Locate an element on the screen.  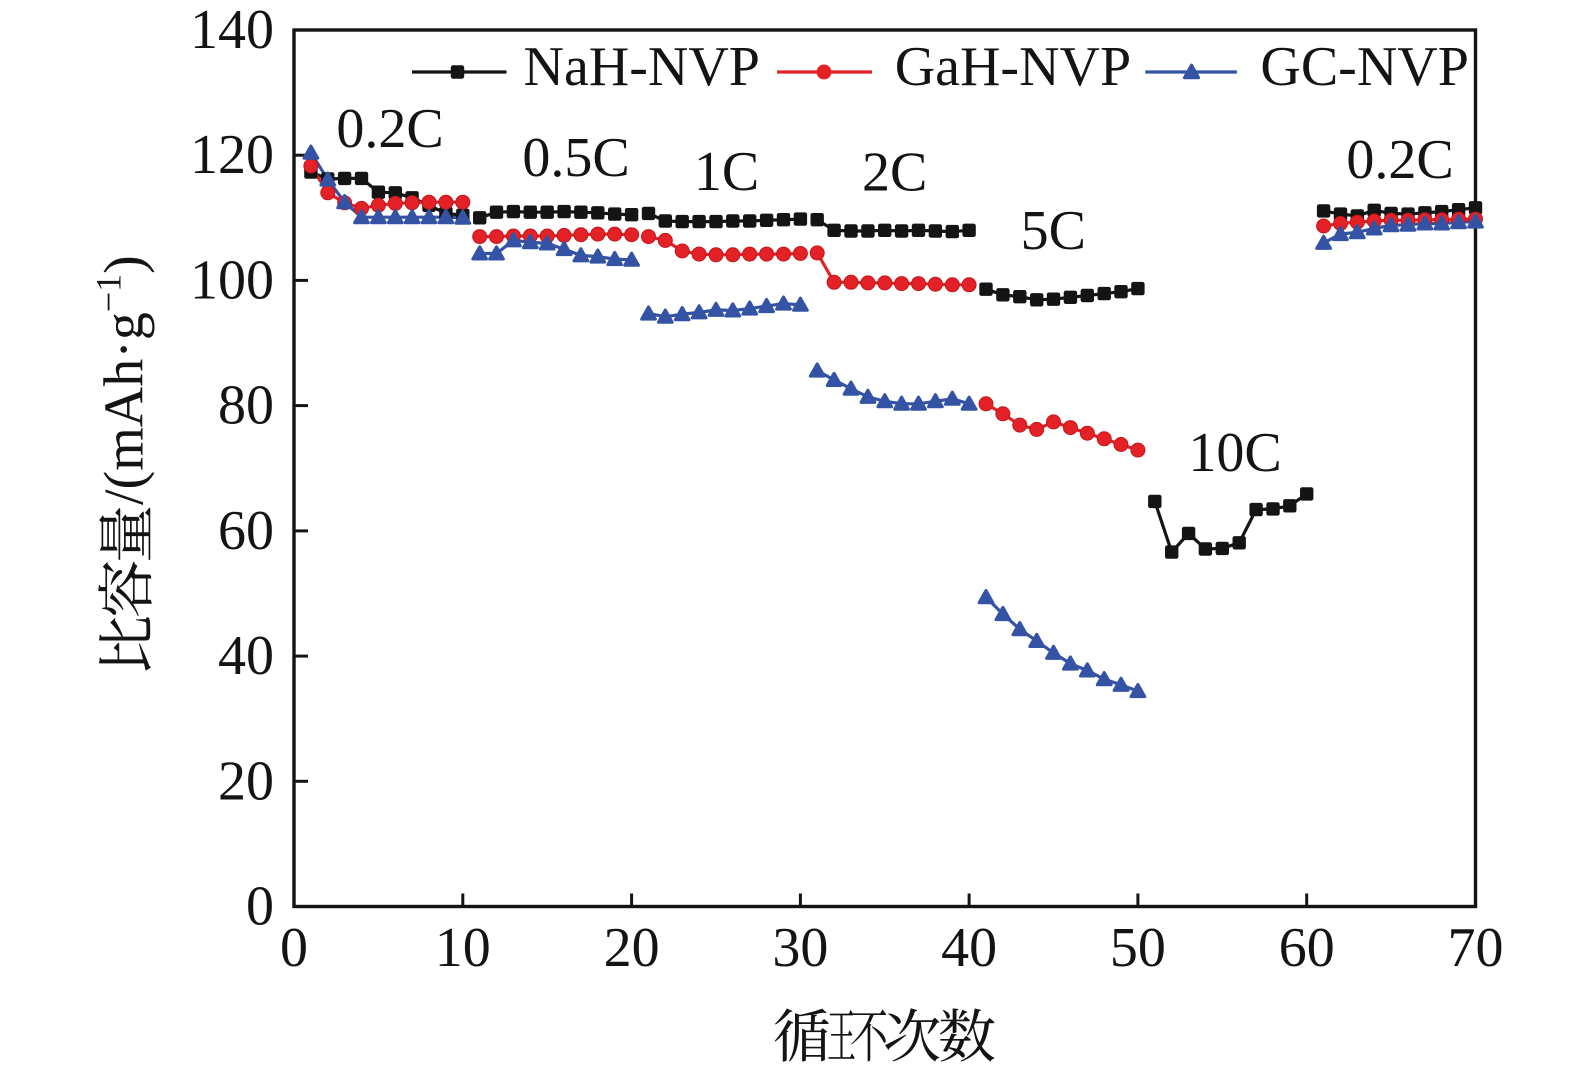
svg-text: 5C is located at coordinates (1053, 231).